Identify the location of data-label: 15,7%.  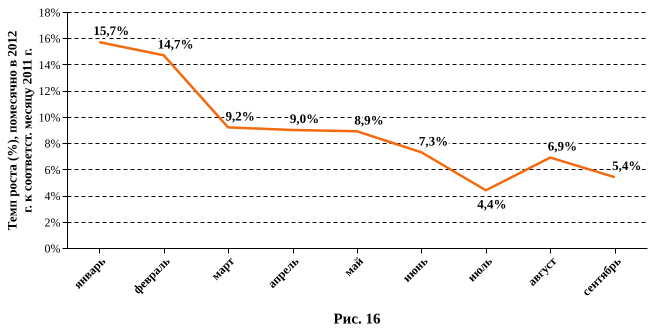
(111, 30).